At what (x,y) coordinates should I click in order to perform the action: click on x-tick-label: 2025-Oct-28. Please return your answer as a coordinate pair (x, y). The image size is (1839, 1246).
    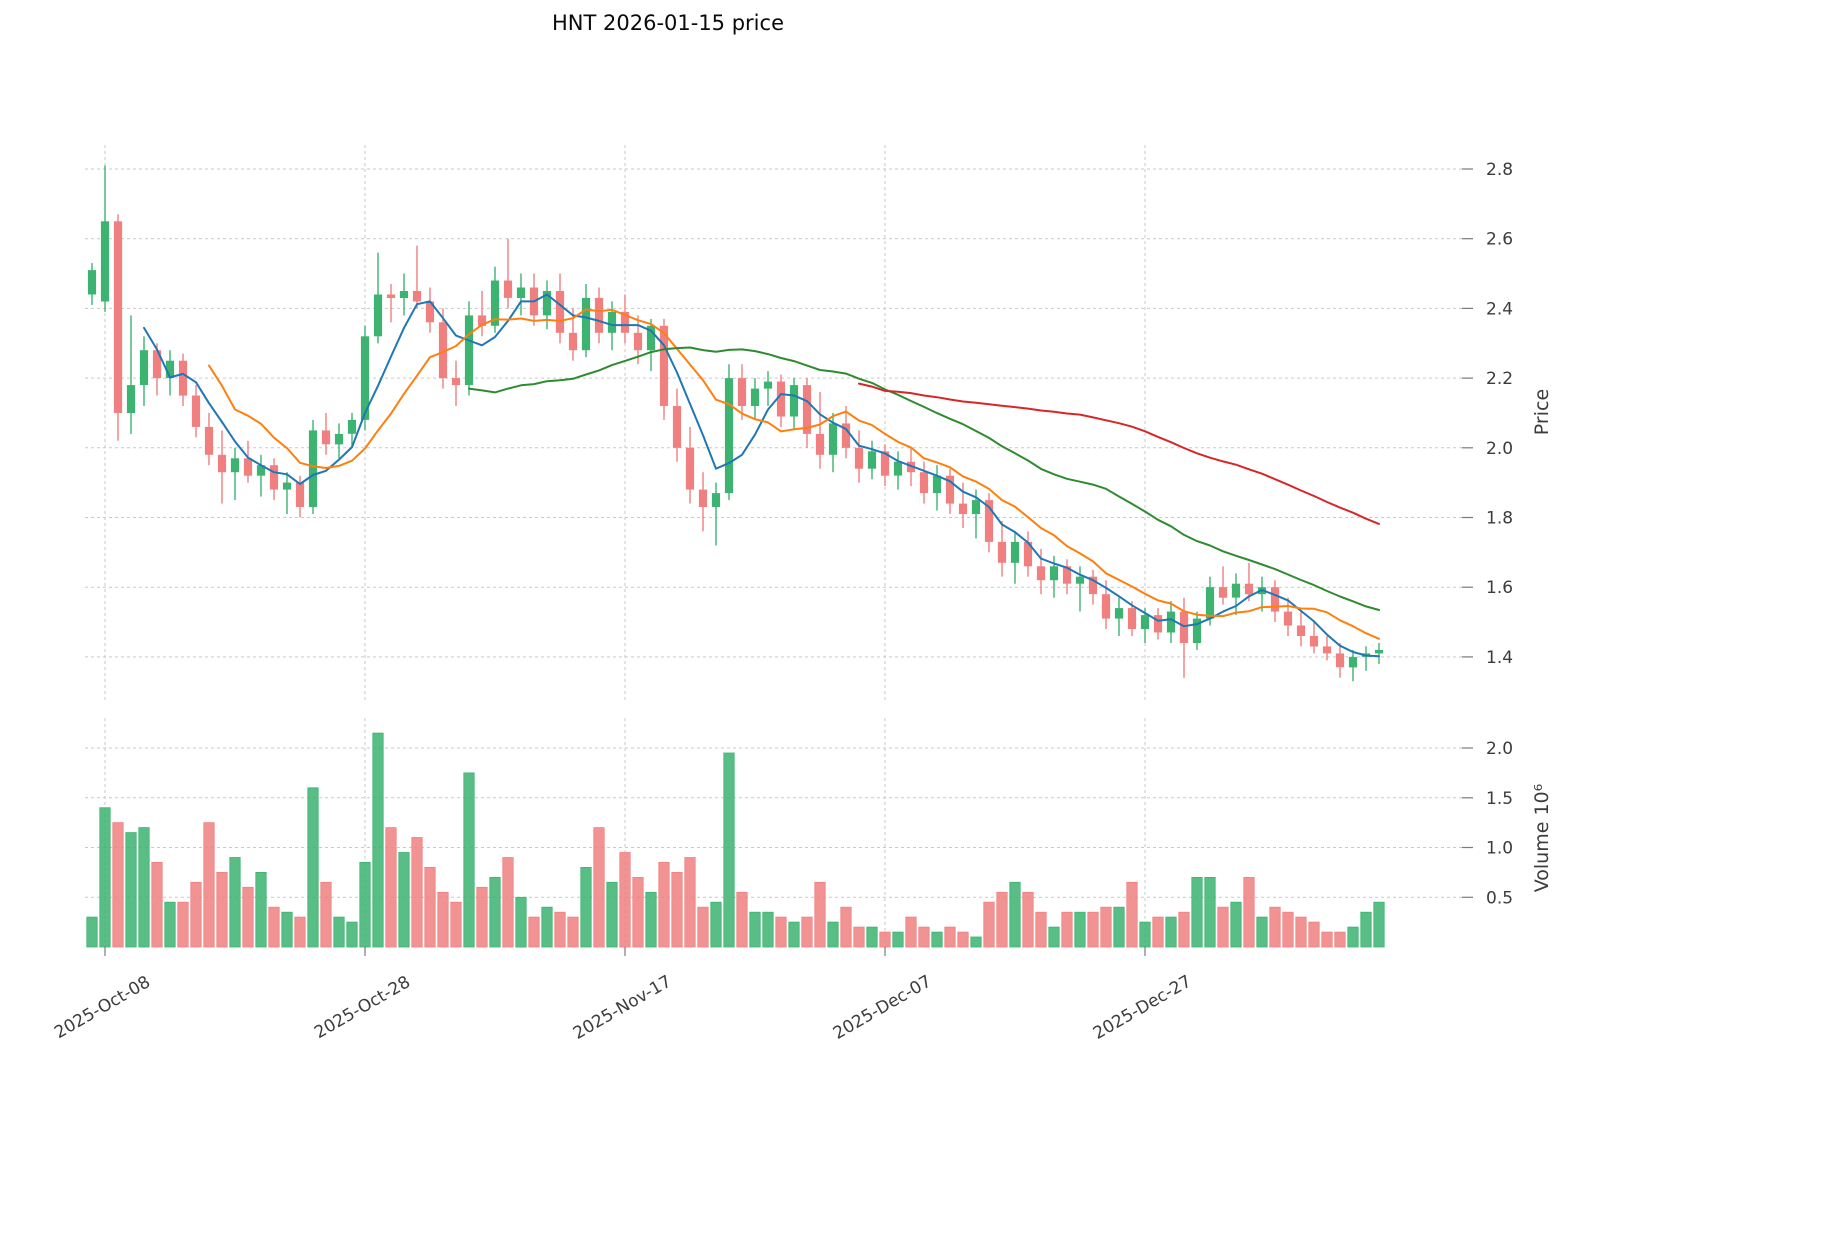
    Looking at the image, I should click on (362, 1007).